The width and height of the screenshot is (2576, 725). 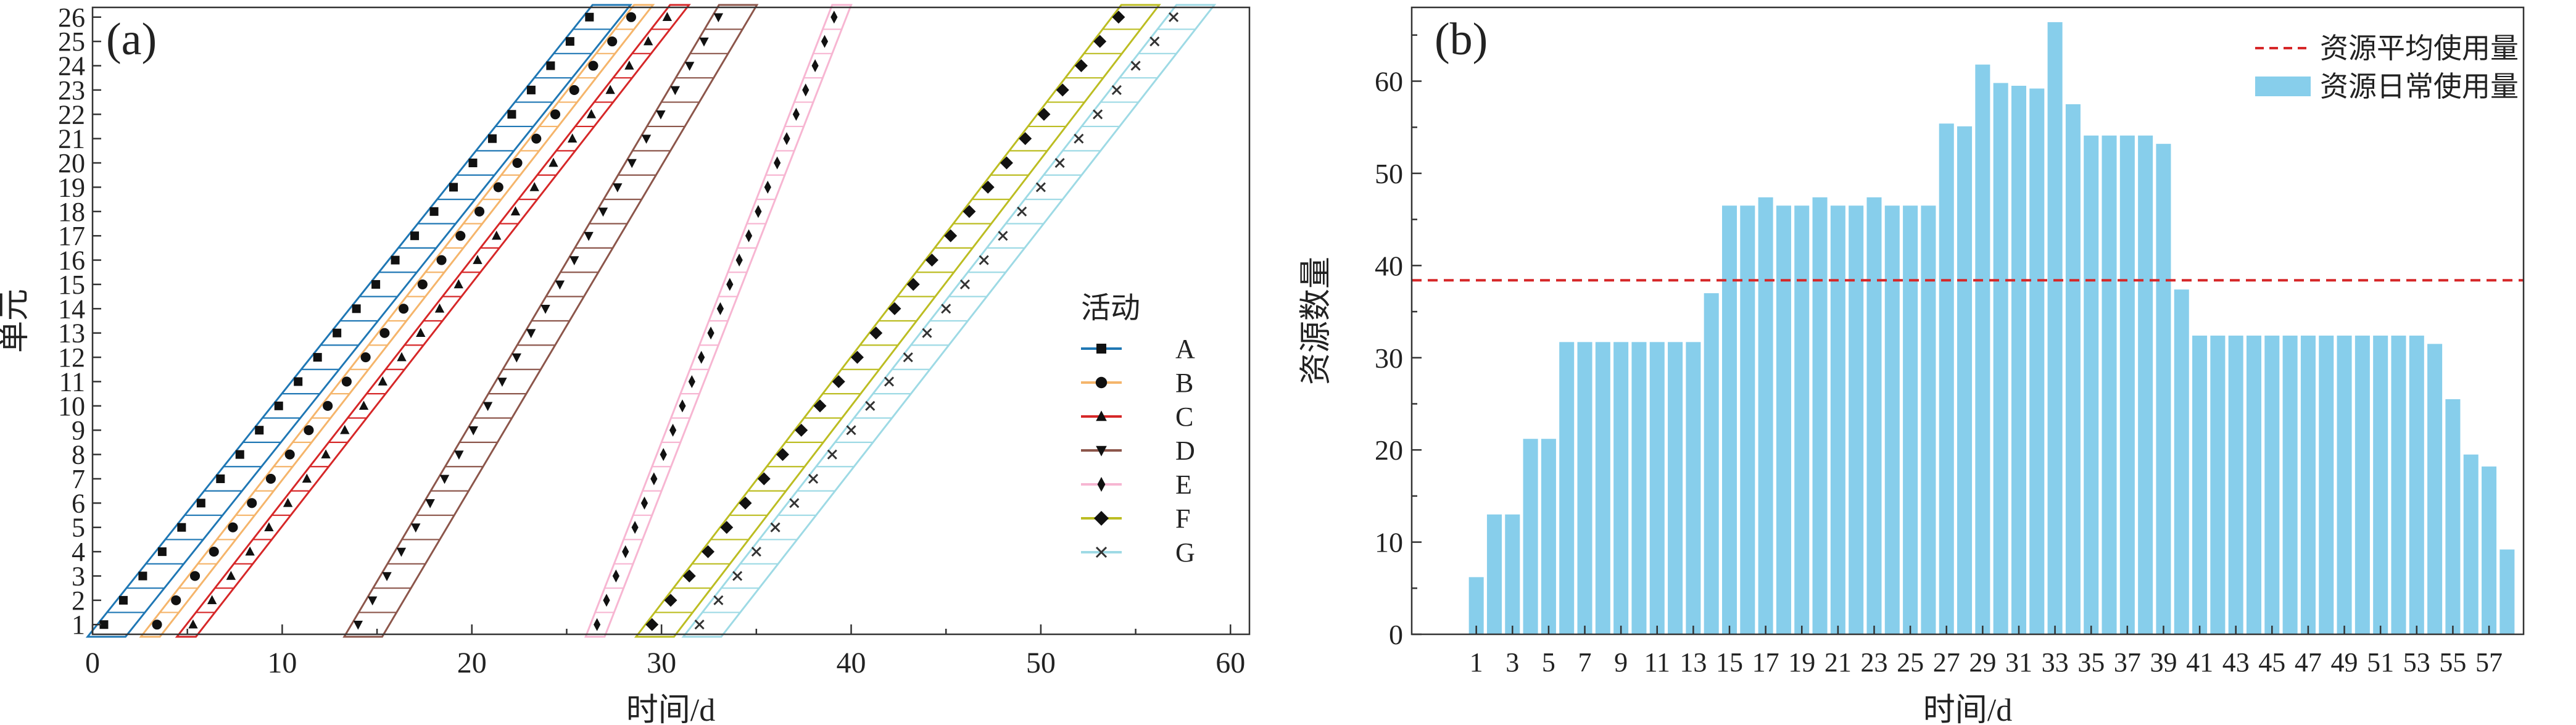 I want to click on x-tick-label: 49, so click(x=2344, y=662).